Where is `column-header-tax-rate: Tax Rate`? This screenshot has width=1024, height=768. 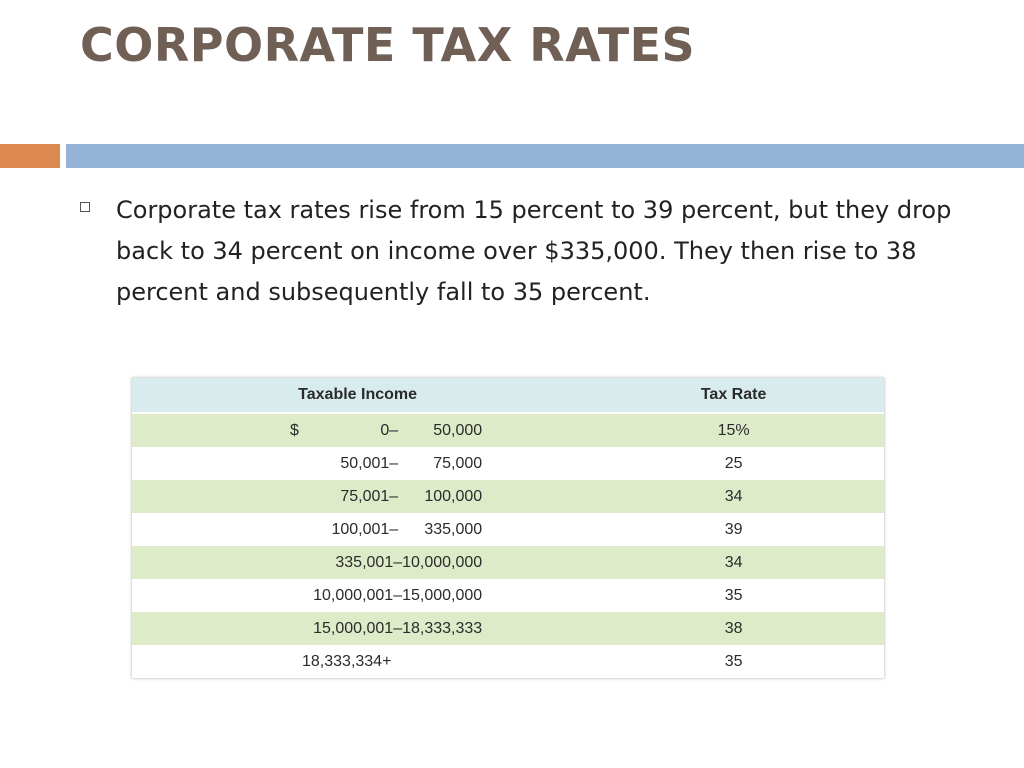 column-header-tax-rate: Tax Rate is located at coordinates (733, 396).